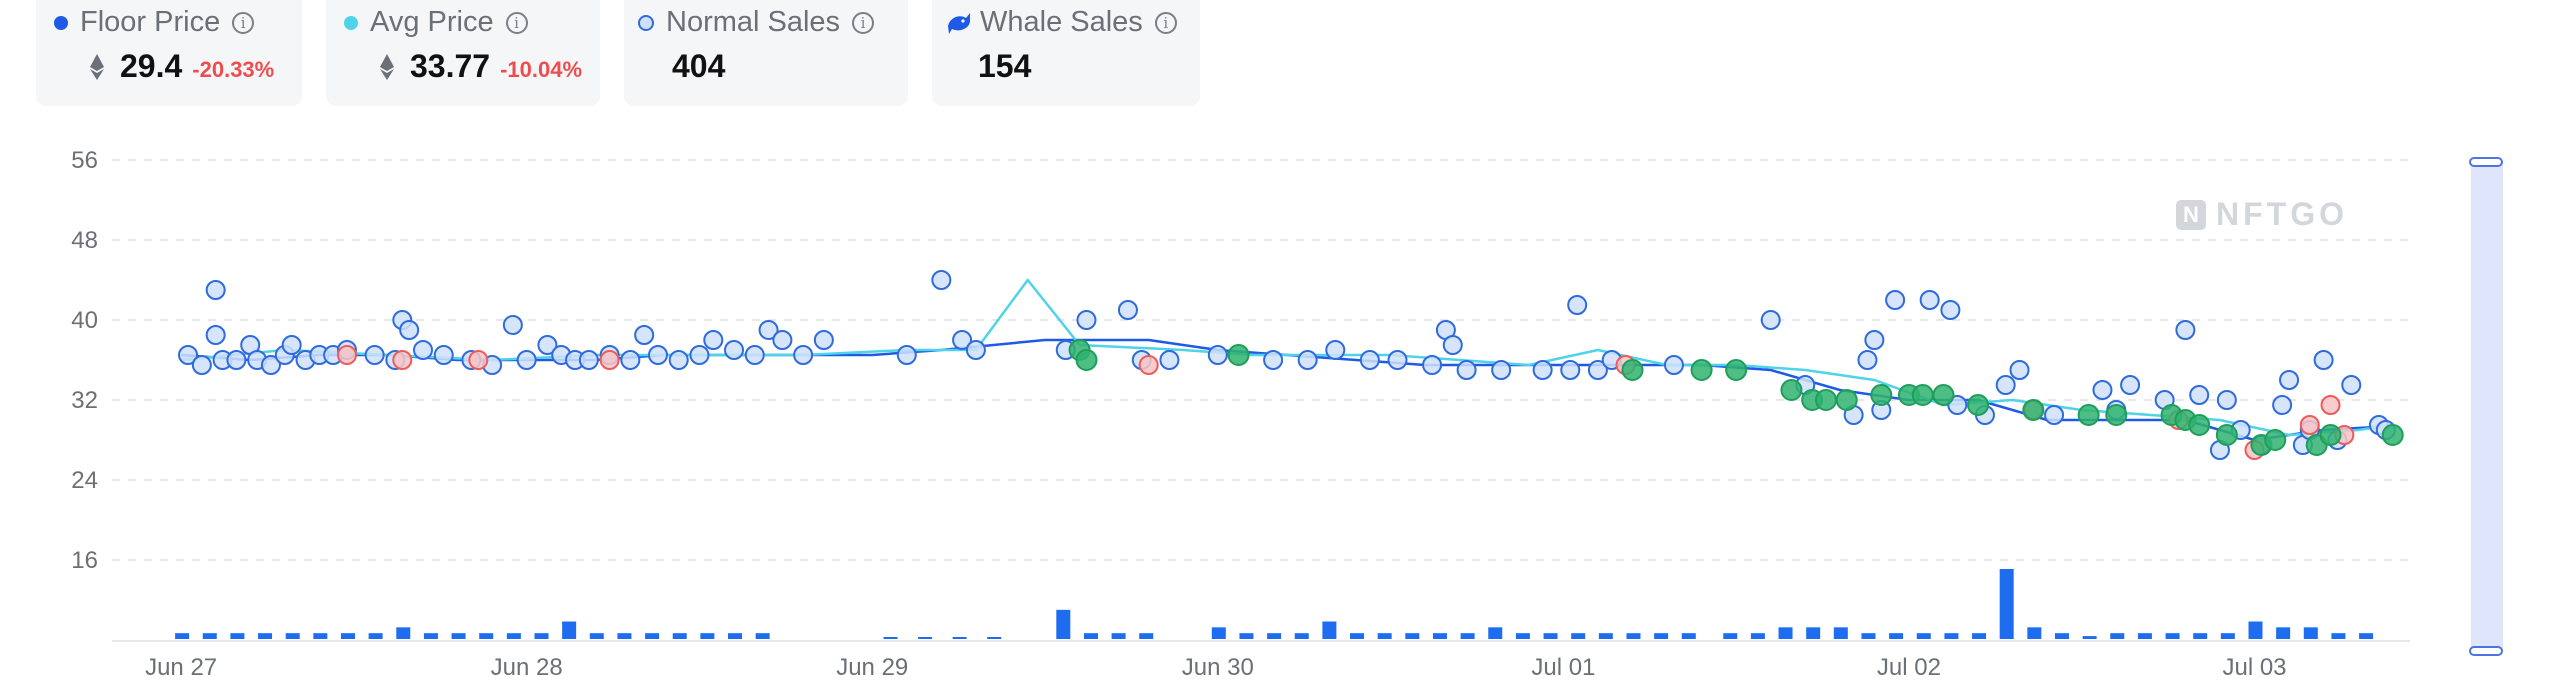  I want to click on y-tick-label: 16, so click(84, 560).